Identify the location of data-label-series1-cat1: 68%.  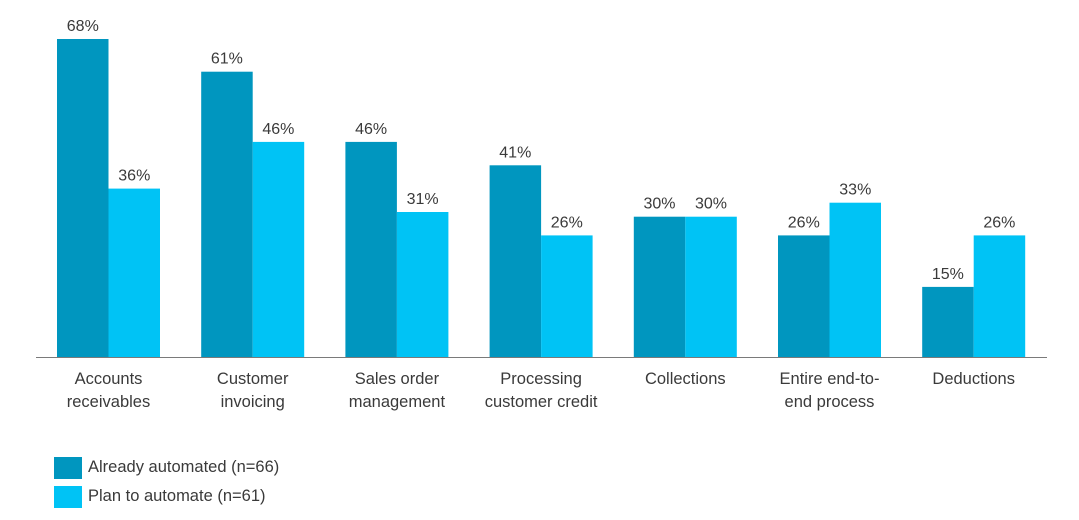
(83, 26).